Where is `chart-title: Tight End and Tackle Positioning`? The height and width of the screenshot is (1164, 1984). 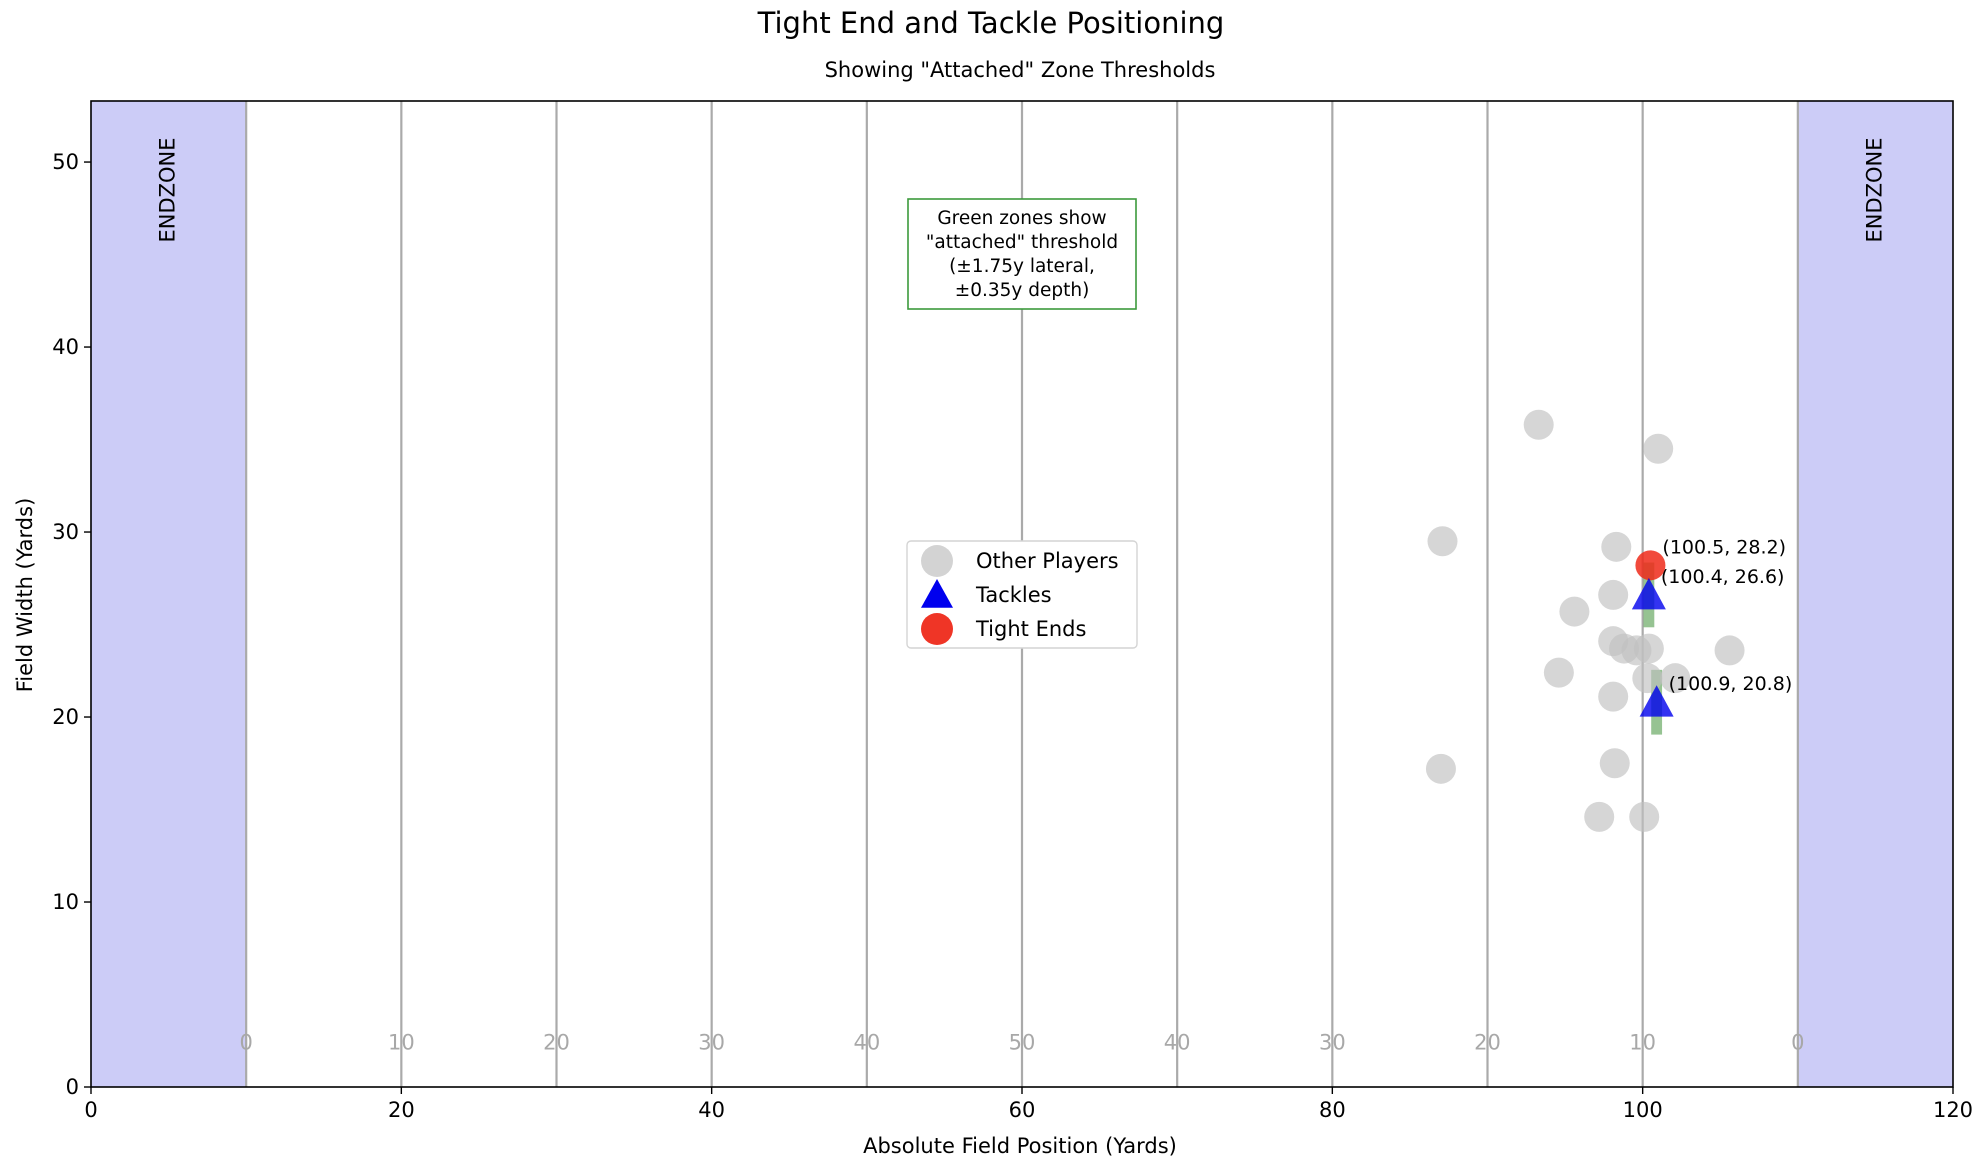
chart-title: Tight End and Tackle Positioning is located at coordinates (991, 23).